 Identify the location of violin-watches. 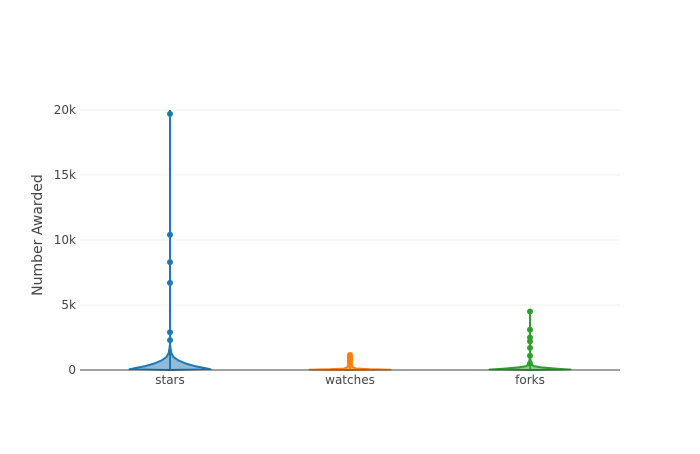
(350, 361).